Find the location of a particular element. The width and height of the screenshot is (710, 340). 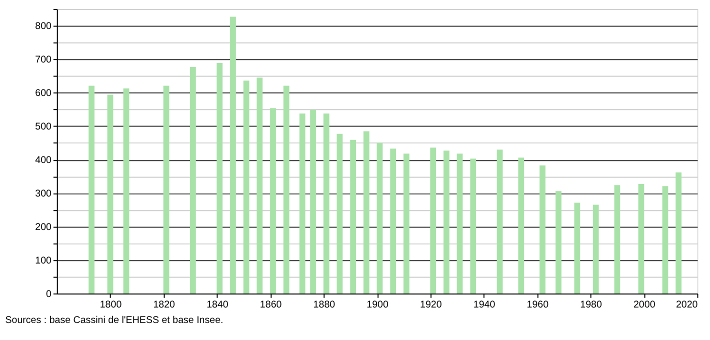

y-tick-label: 100 is located at coordinates (43, 260).